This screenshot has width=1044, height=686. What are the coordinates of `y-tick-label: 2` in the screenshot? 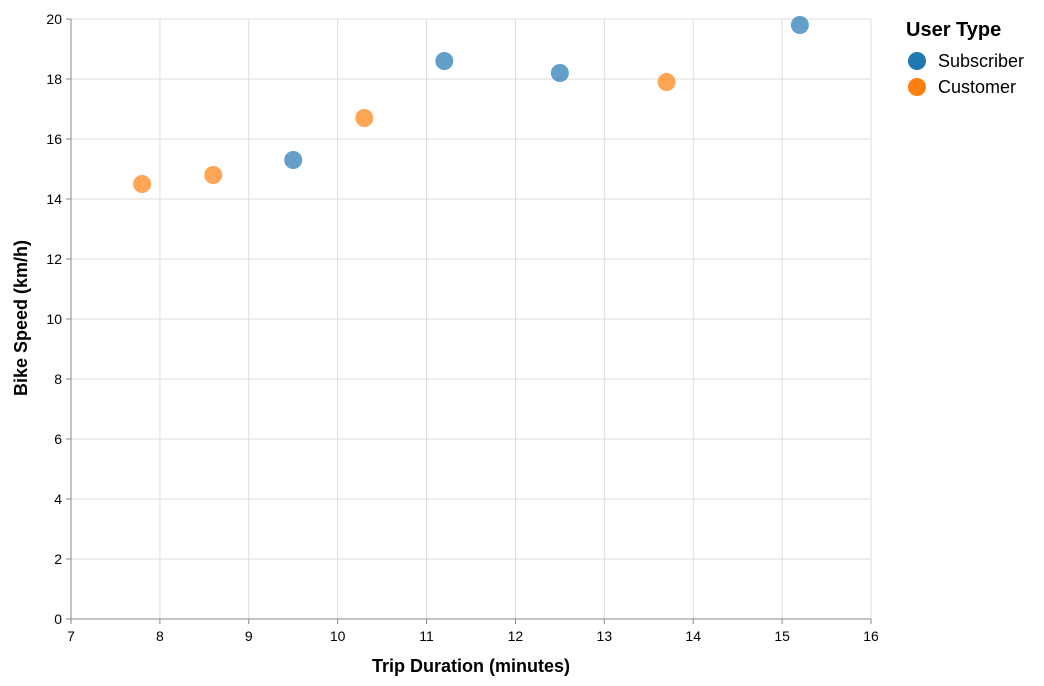 It's located at (58, 559).